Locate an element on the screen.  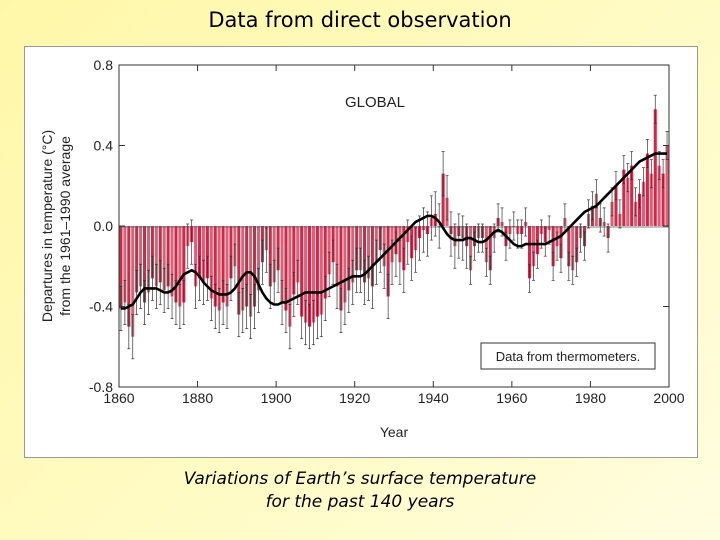
x-tick-label-1920: 1920 is located at coordinates (354, 398).